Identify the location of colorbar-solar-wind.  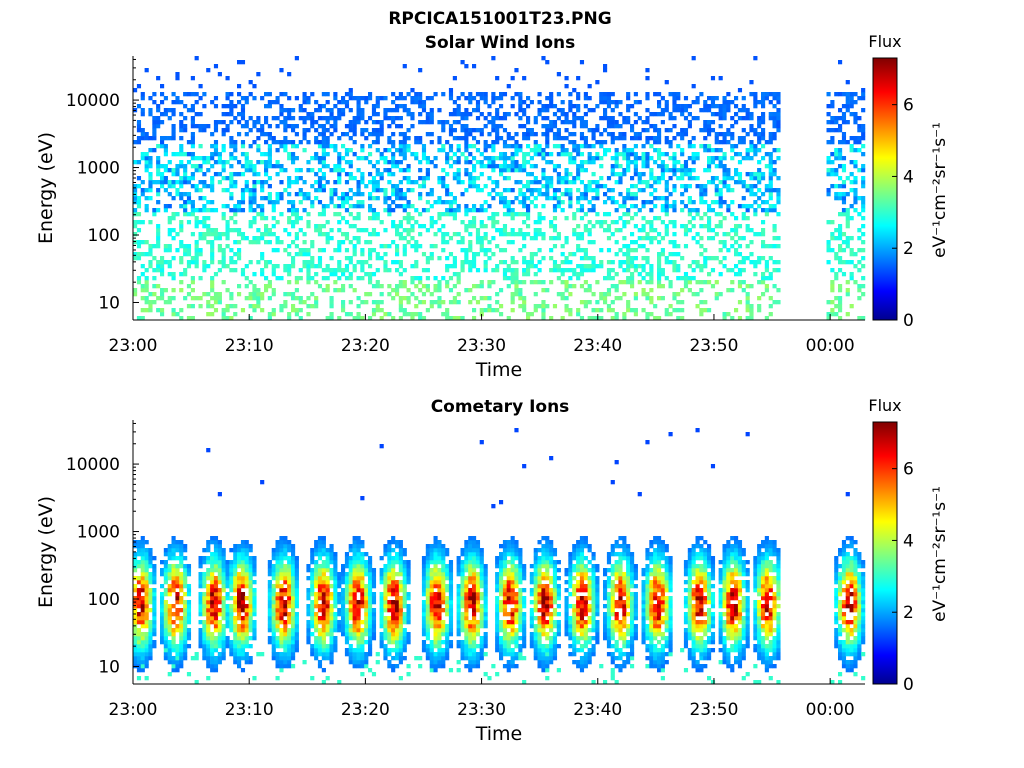
(885, 189).